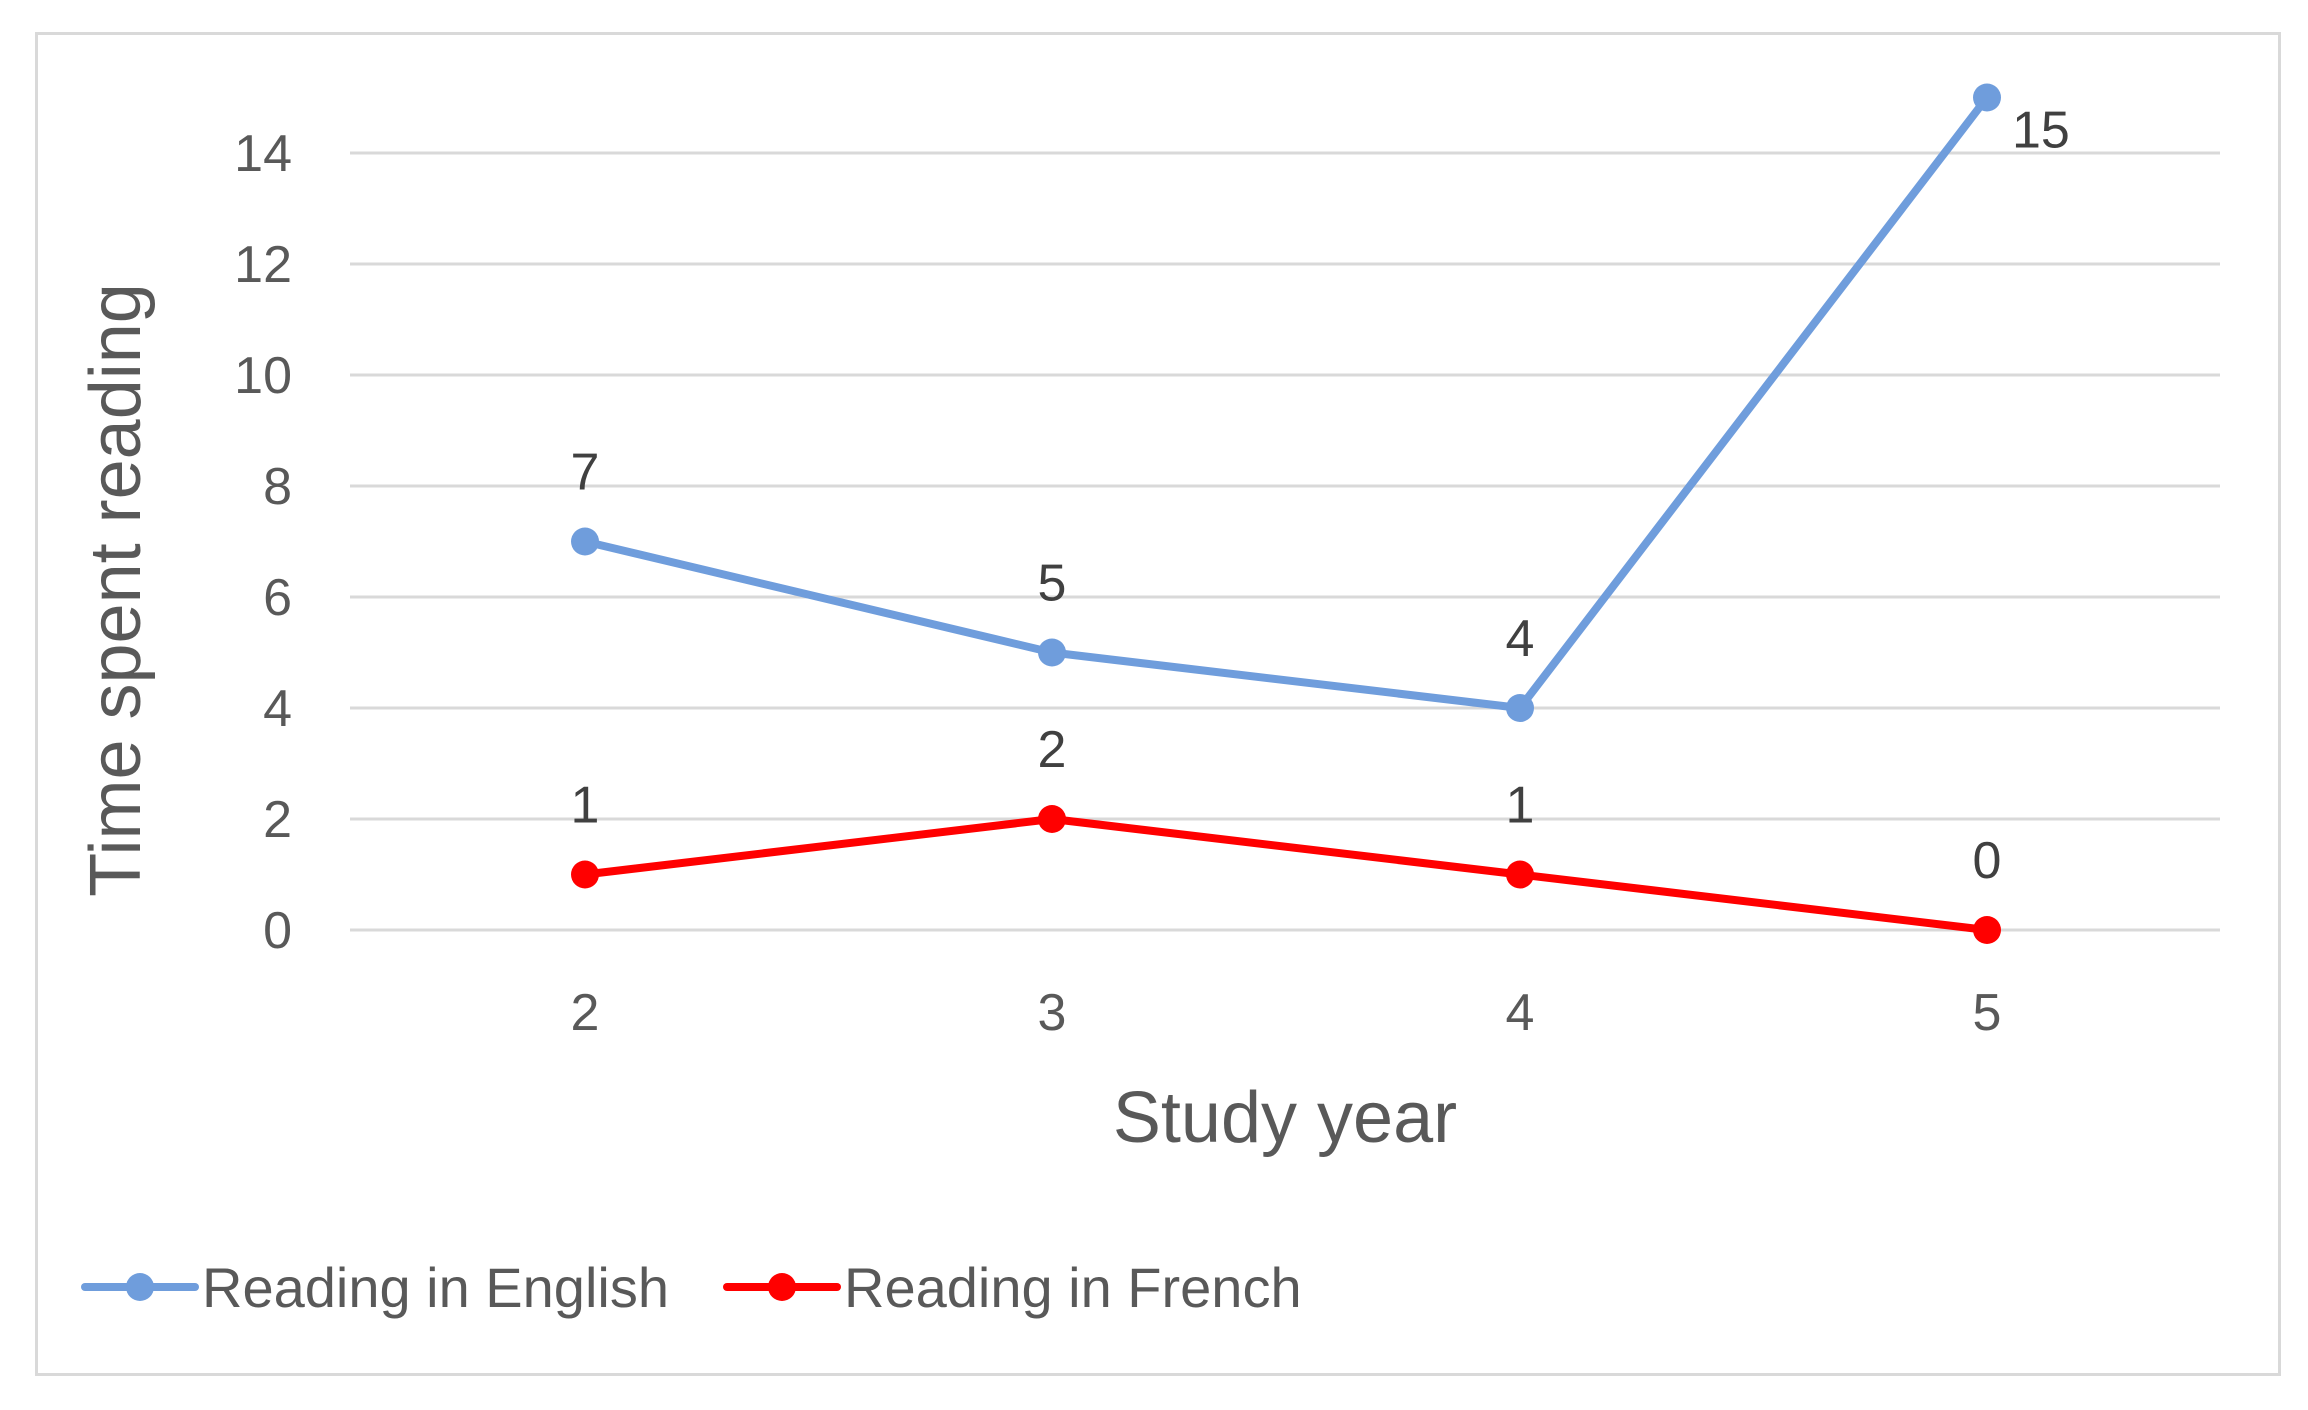 Image resolution: width=2308 pixels, height=1410 pixels. Describe the element at coordinates (435, 1287) in the screenshot. I see `legend-label: Reading in English` at that location.